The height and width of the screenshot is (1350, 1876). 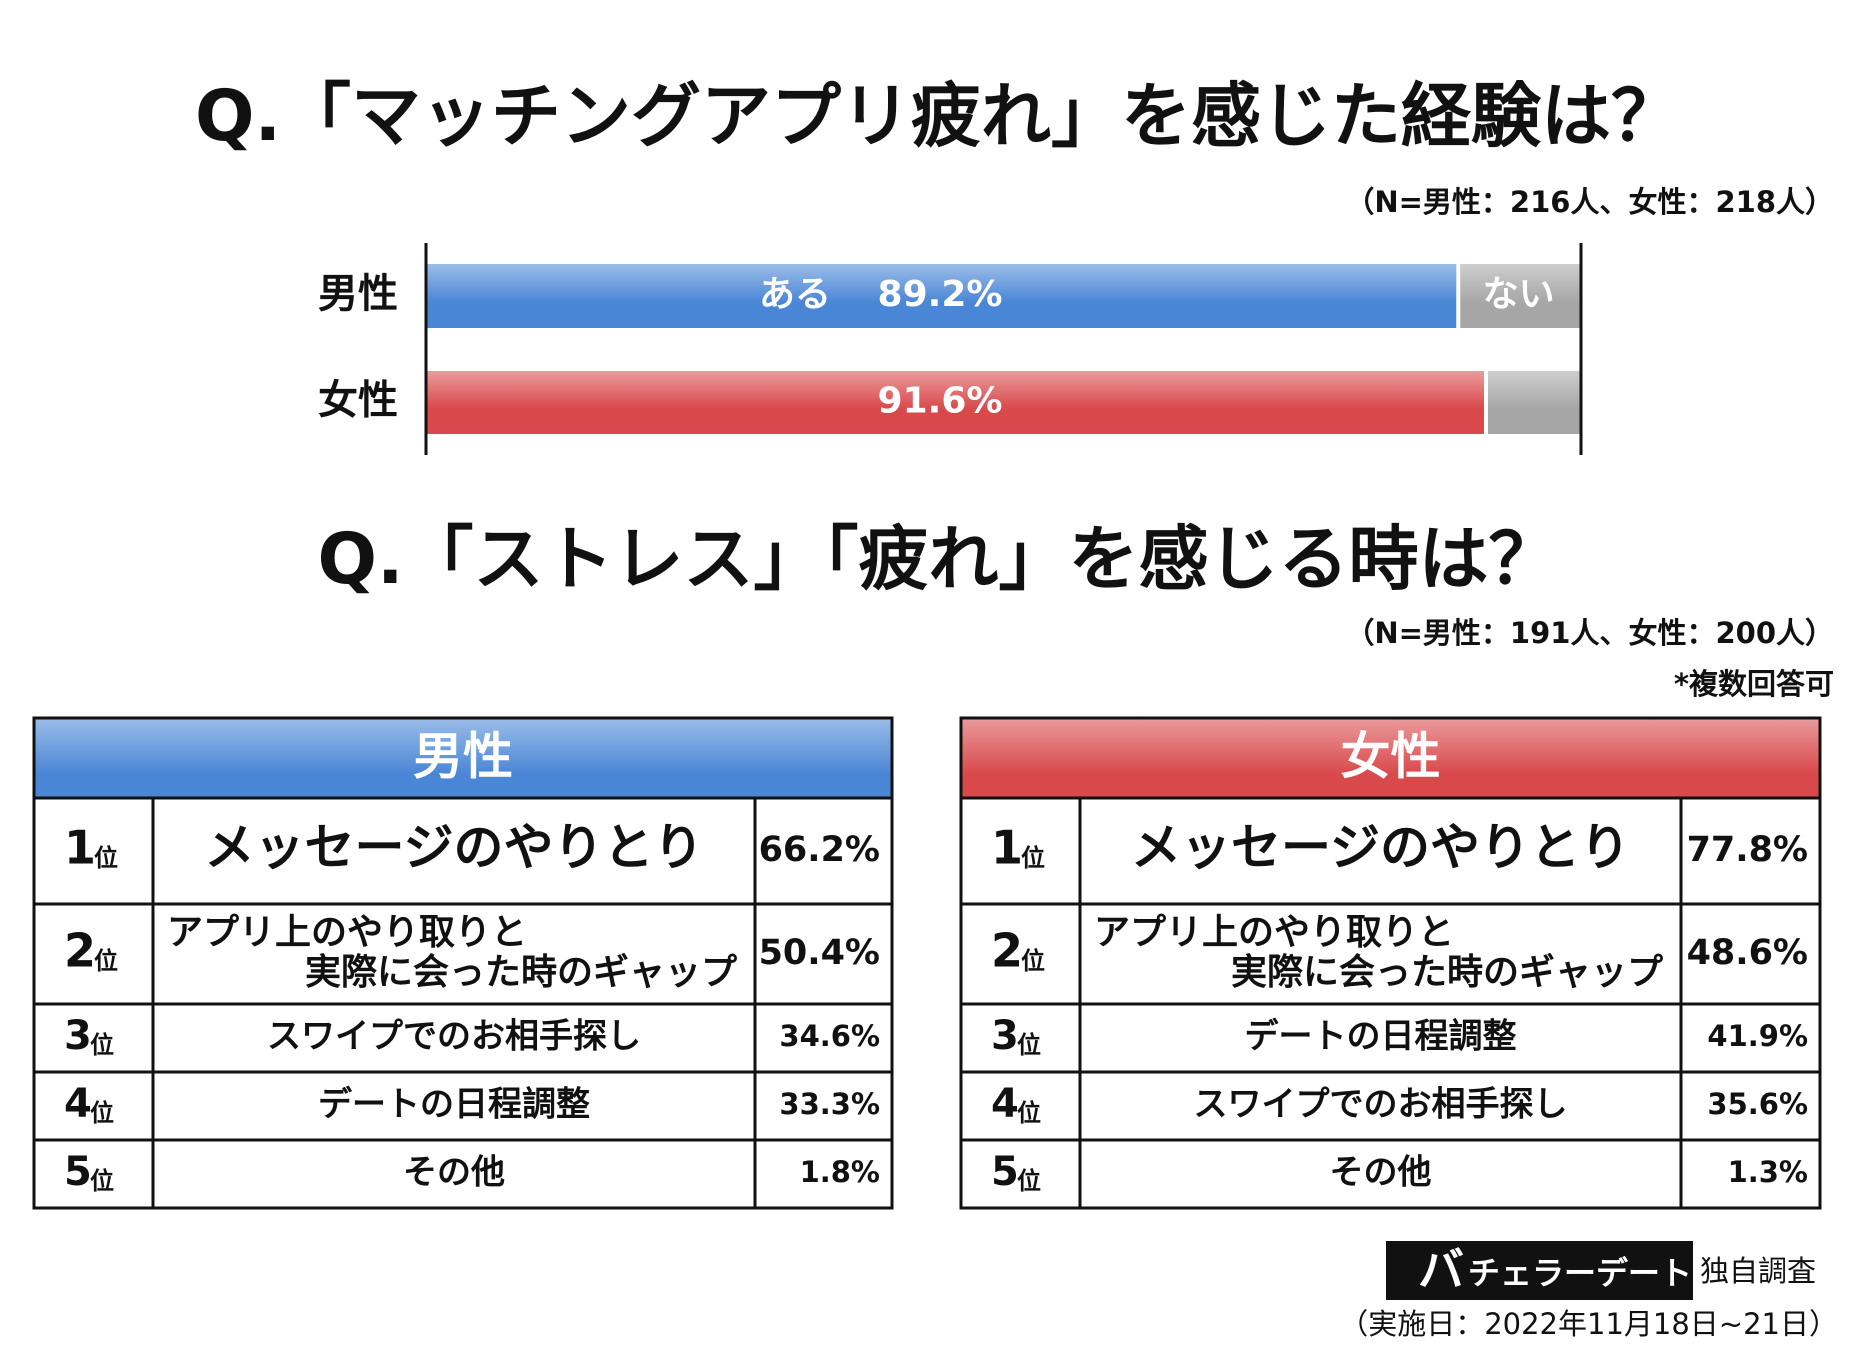 What do you see at coordinates (1754, 684) in the screenshot?
I see `ranking-note: *複数回答可` at bounding box center [1754, 684].